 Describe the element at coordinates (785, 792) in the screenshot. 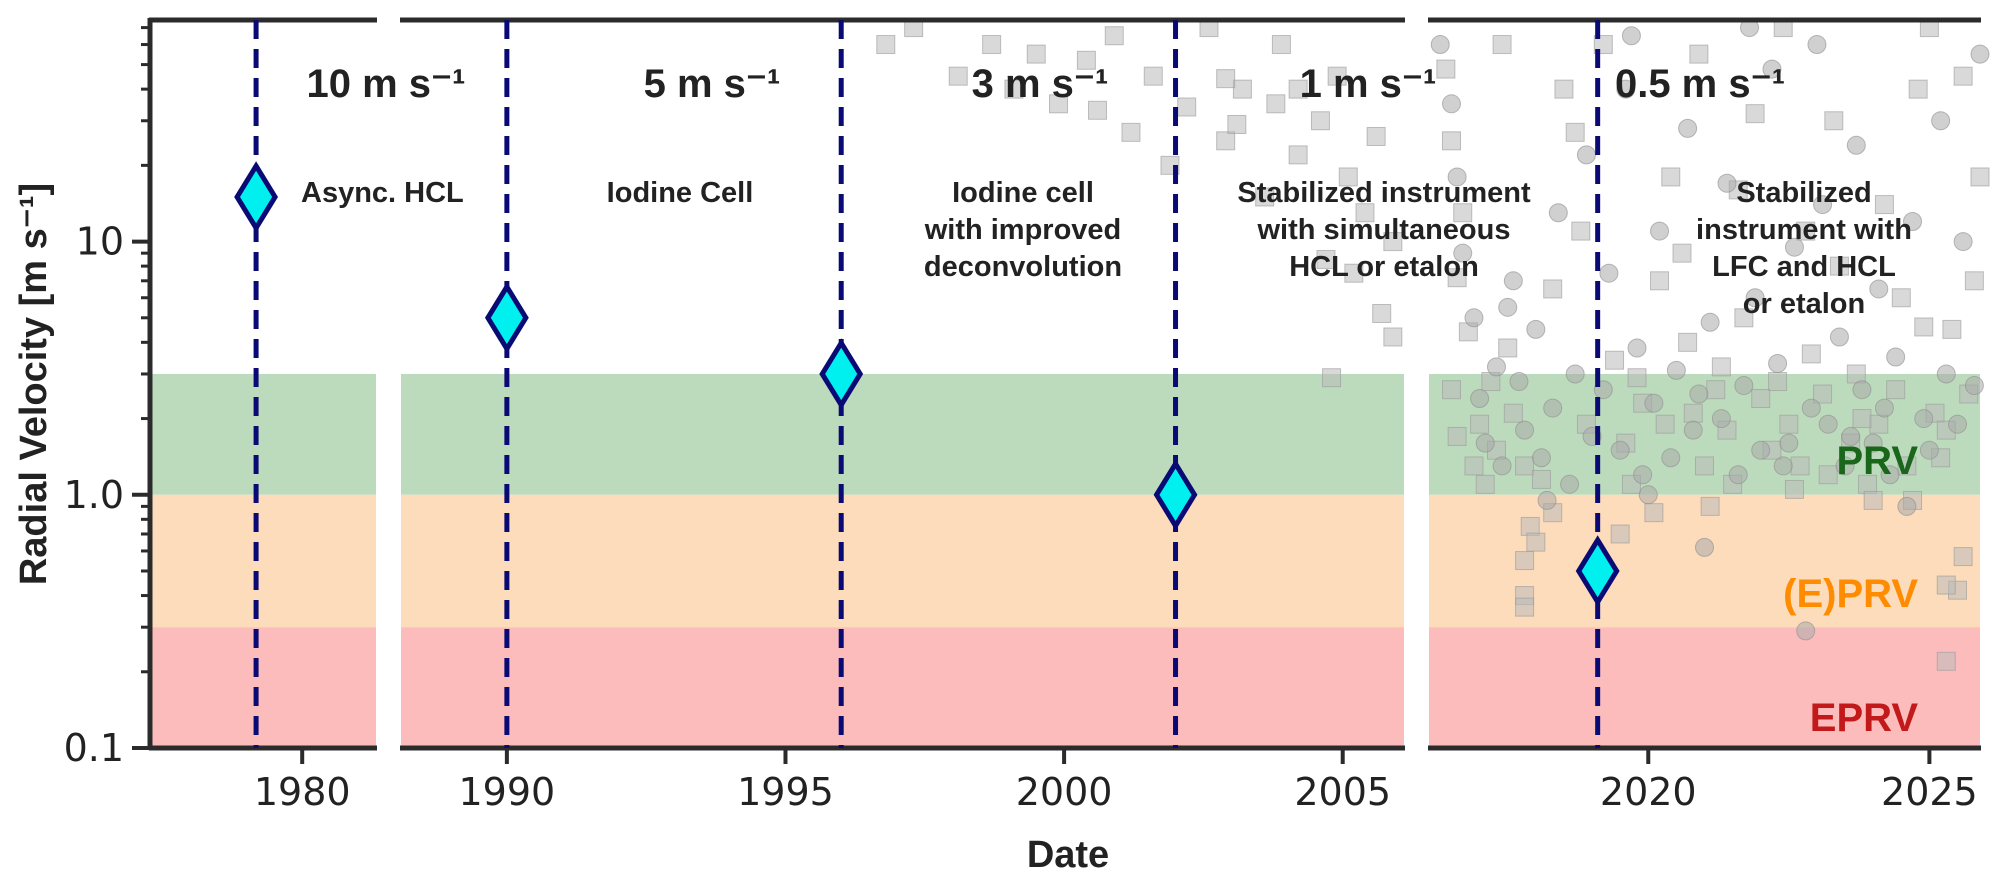

I see `x-tick-label: 1995` at that location.